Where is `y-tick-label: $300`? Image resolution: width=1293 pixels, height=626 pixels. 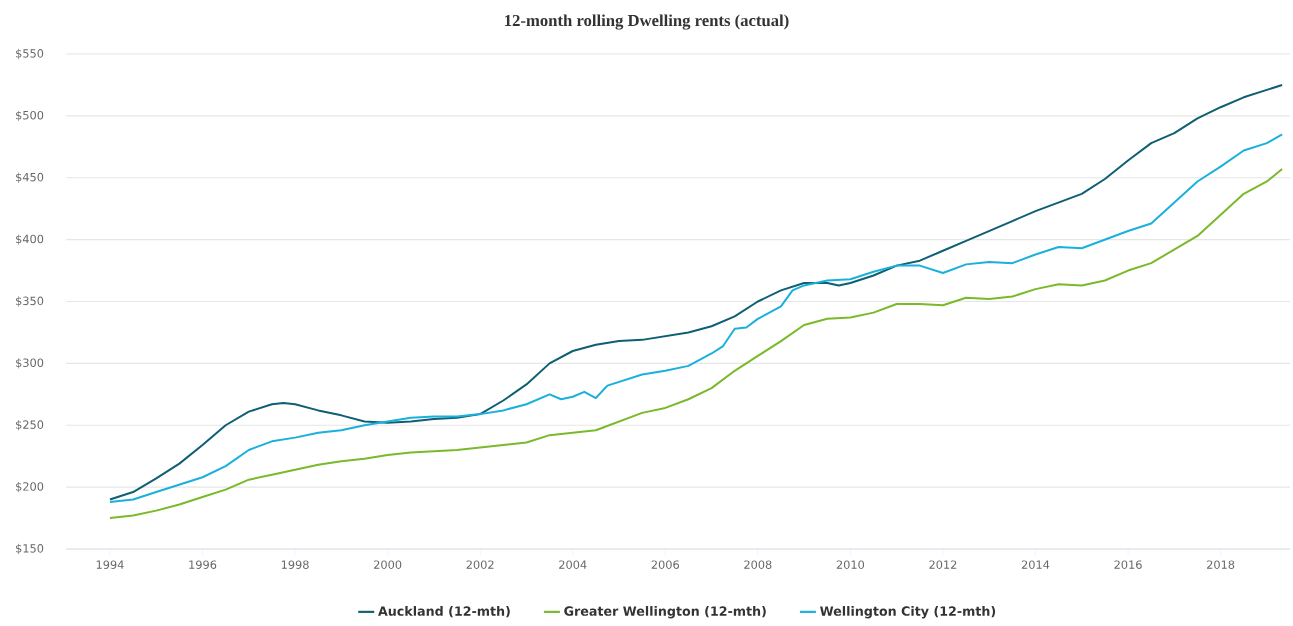 y-tick-label: $300 is located at coordinates (30, 363).